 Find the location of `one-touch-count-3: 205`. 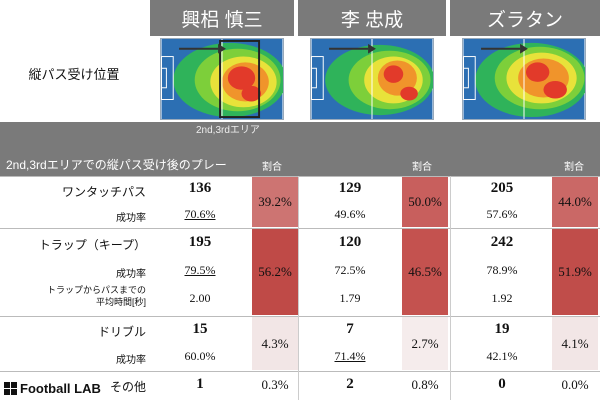

one-touch-count-3: 205 is located at coordinates (502, 188).